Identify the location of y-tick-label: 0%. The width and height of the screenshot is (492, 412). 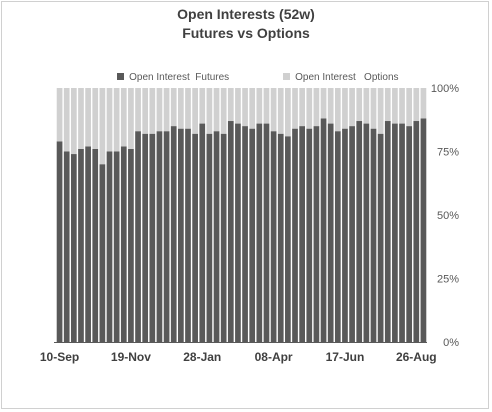
(451, 343).